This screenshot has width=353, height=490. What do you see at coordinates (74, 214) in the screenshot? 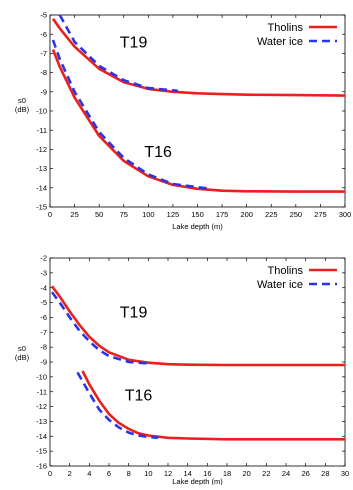
I see `x-tick-label: 25` at bounding box center [74, 214].